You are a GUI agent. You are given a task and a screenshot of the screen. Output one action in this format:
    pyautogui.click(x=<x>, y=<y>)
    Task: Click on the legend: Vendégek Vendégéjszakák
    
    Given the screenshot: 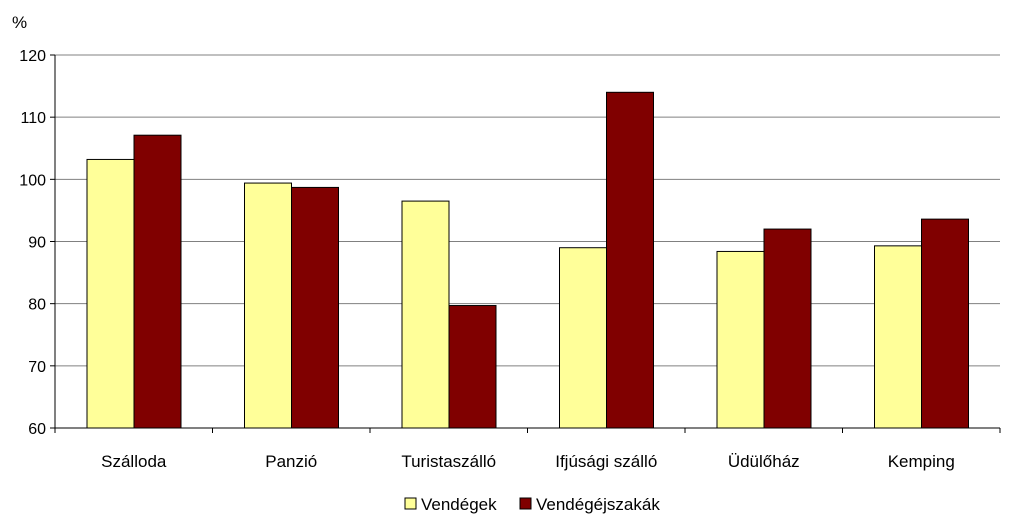 What is the action you would take?
    pyautogui.click(x=532, y=504)
    